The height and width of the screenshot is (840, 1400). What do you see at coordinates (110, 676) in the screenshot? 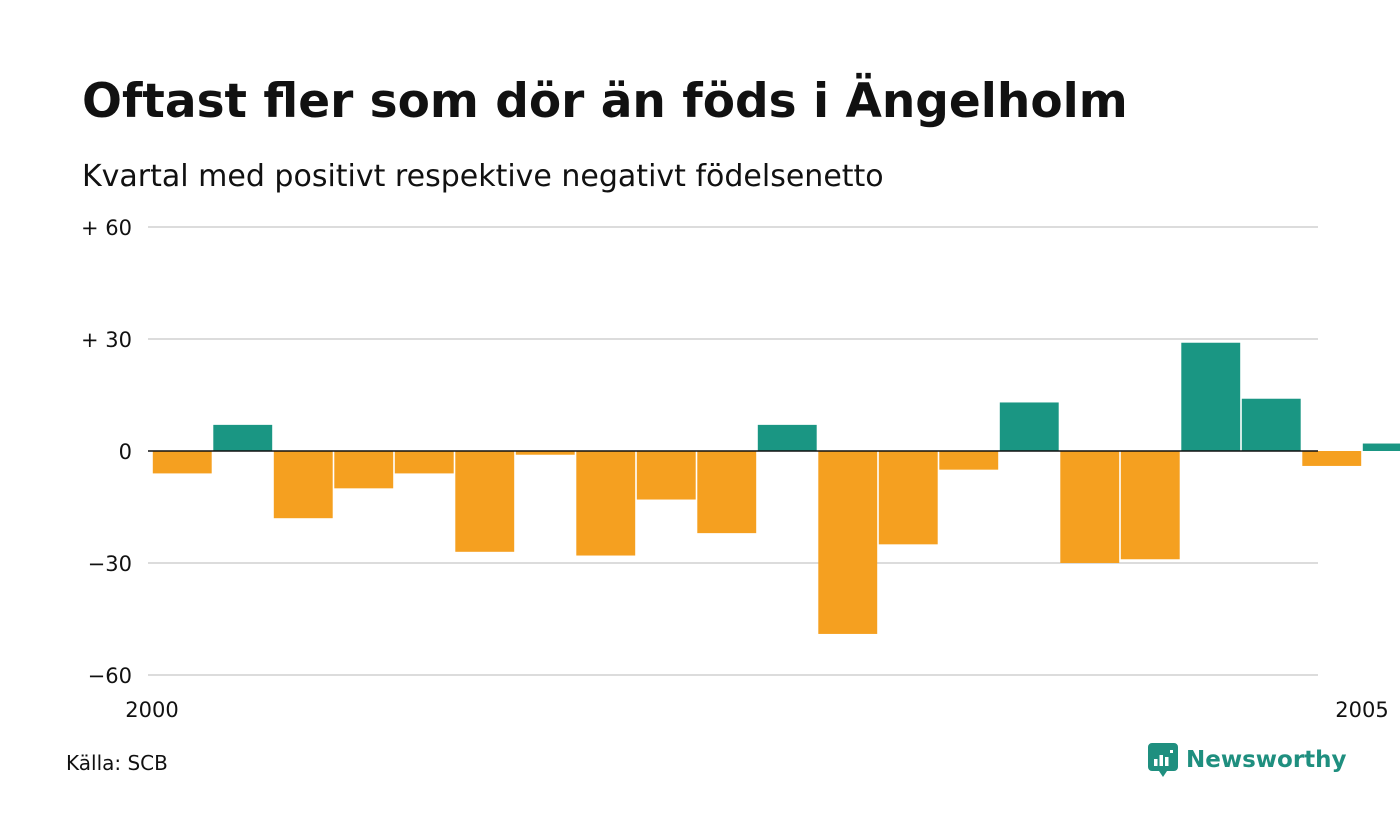
I see `y-tick-label: −60` at bounding box center [110, 676].